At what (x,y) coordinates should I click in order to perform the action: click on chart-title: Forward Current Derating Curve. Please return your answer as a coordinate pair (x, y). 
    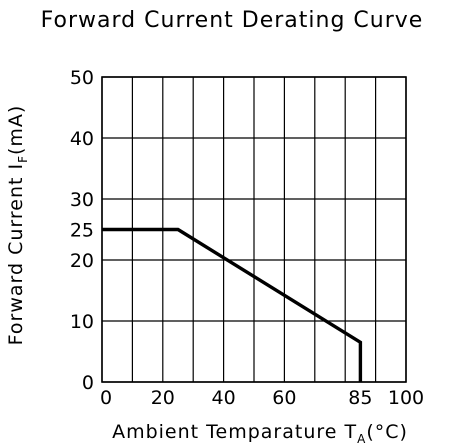
    Looking at the image, I should click on (232, 20).